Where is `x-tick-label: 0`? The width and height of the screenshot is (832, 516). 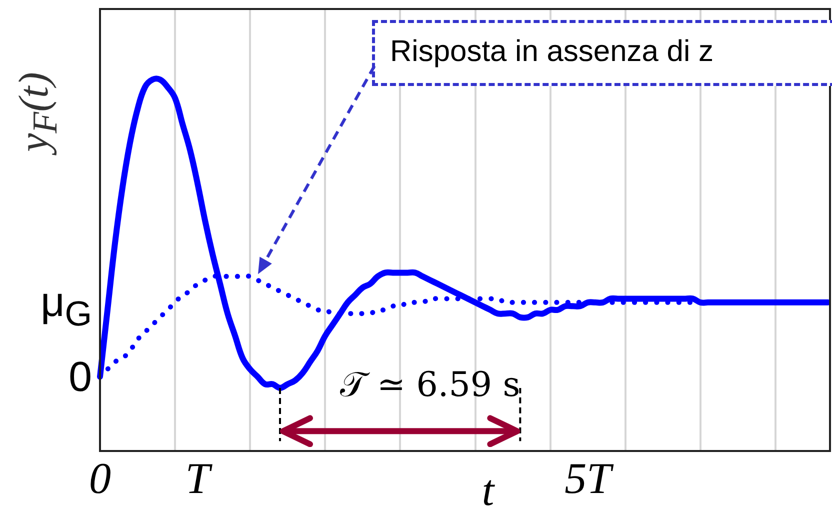 x-tick-label: 0 is located at coordinates (100, 478).